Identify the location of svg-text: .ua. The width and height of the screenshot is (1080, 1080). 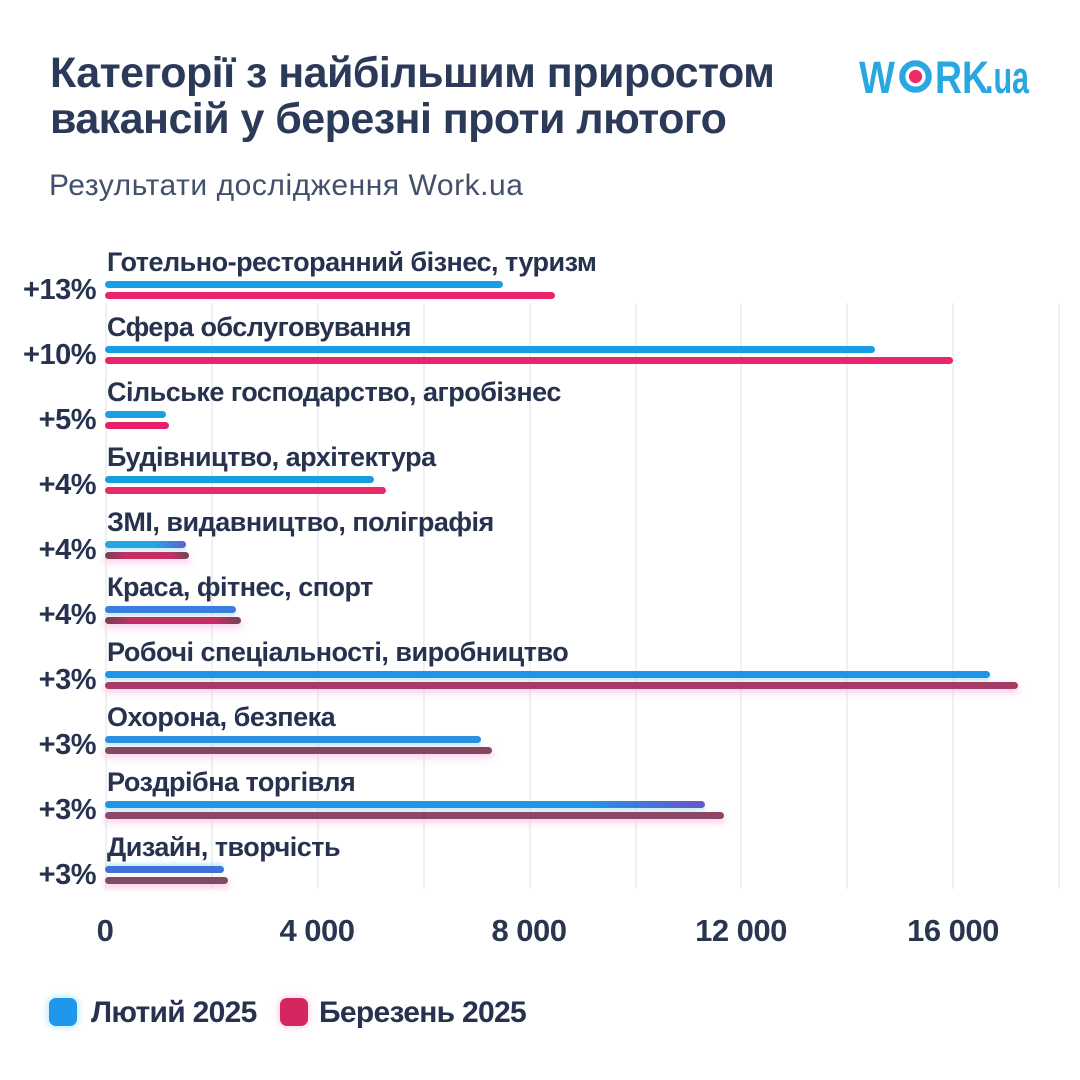
(1007, 76).